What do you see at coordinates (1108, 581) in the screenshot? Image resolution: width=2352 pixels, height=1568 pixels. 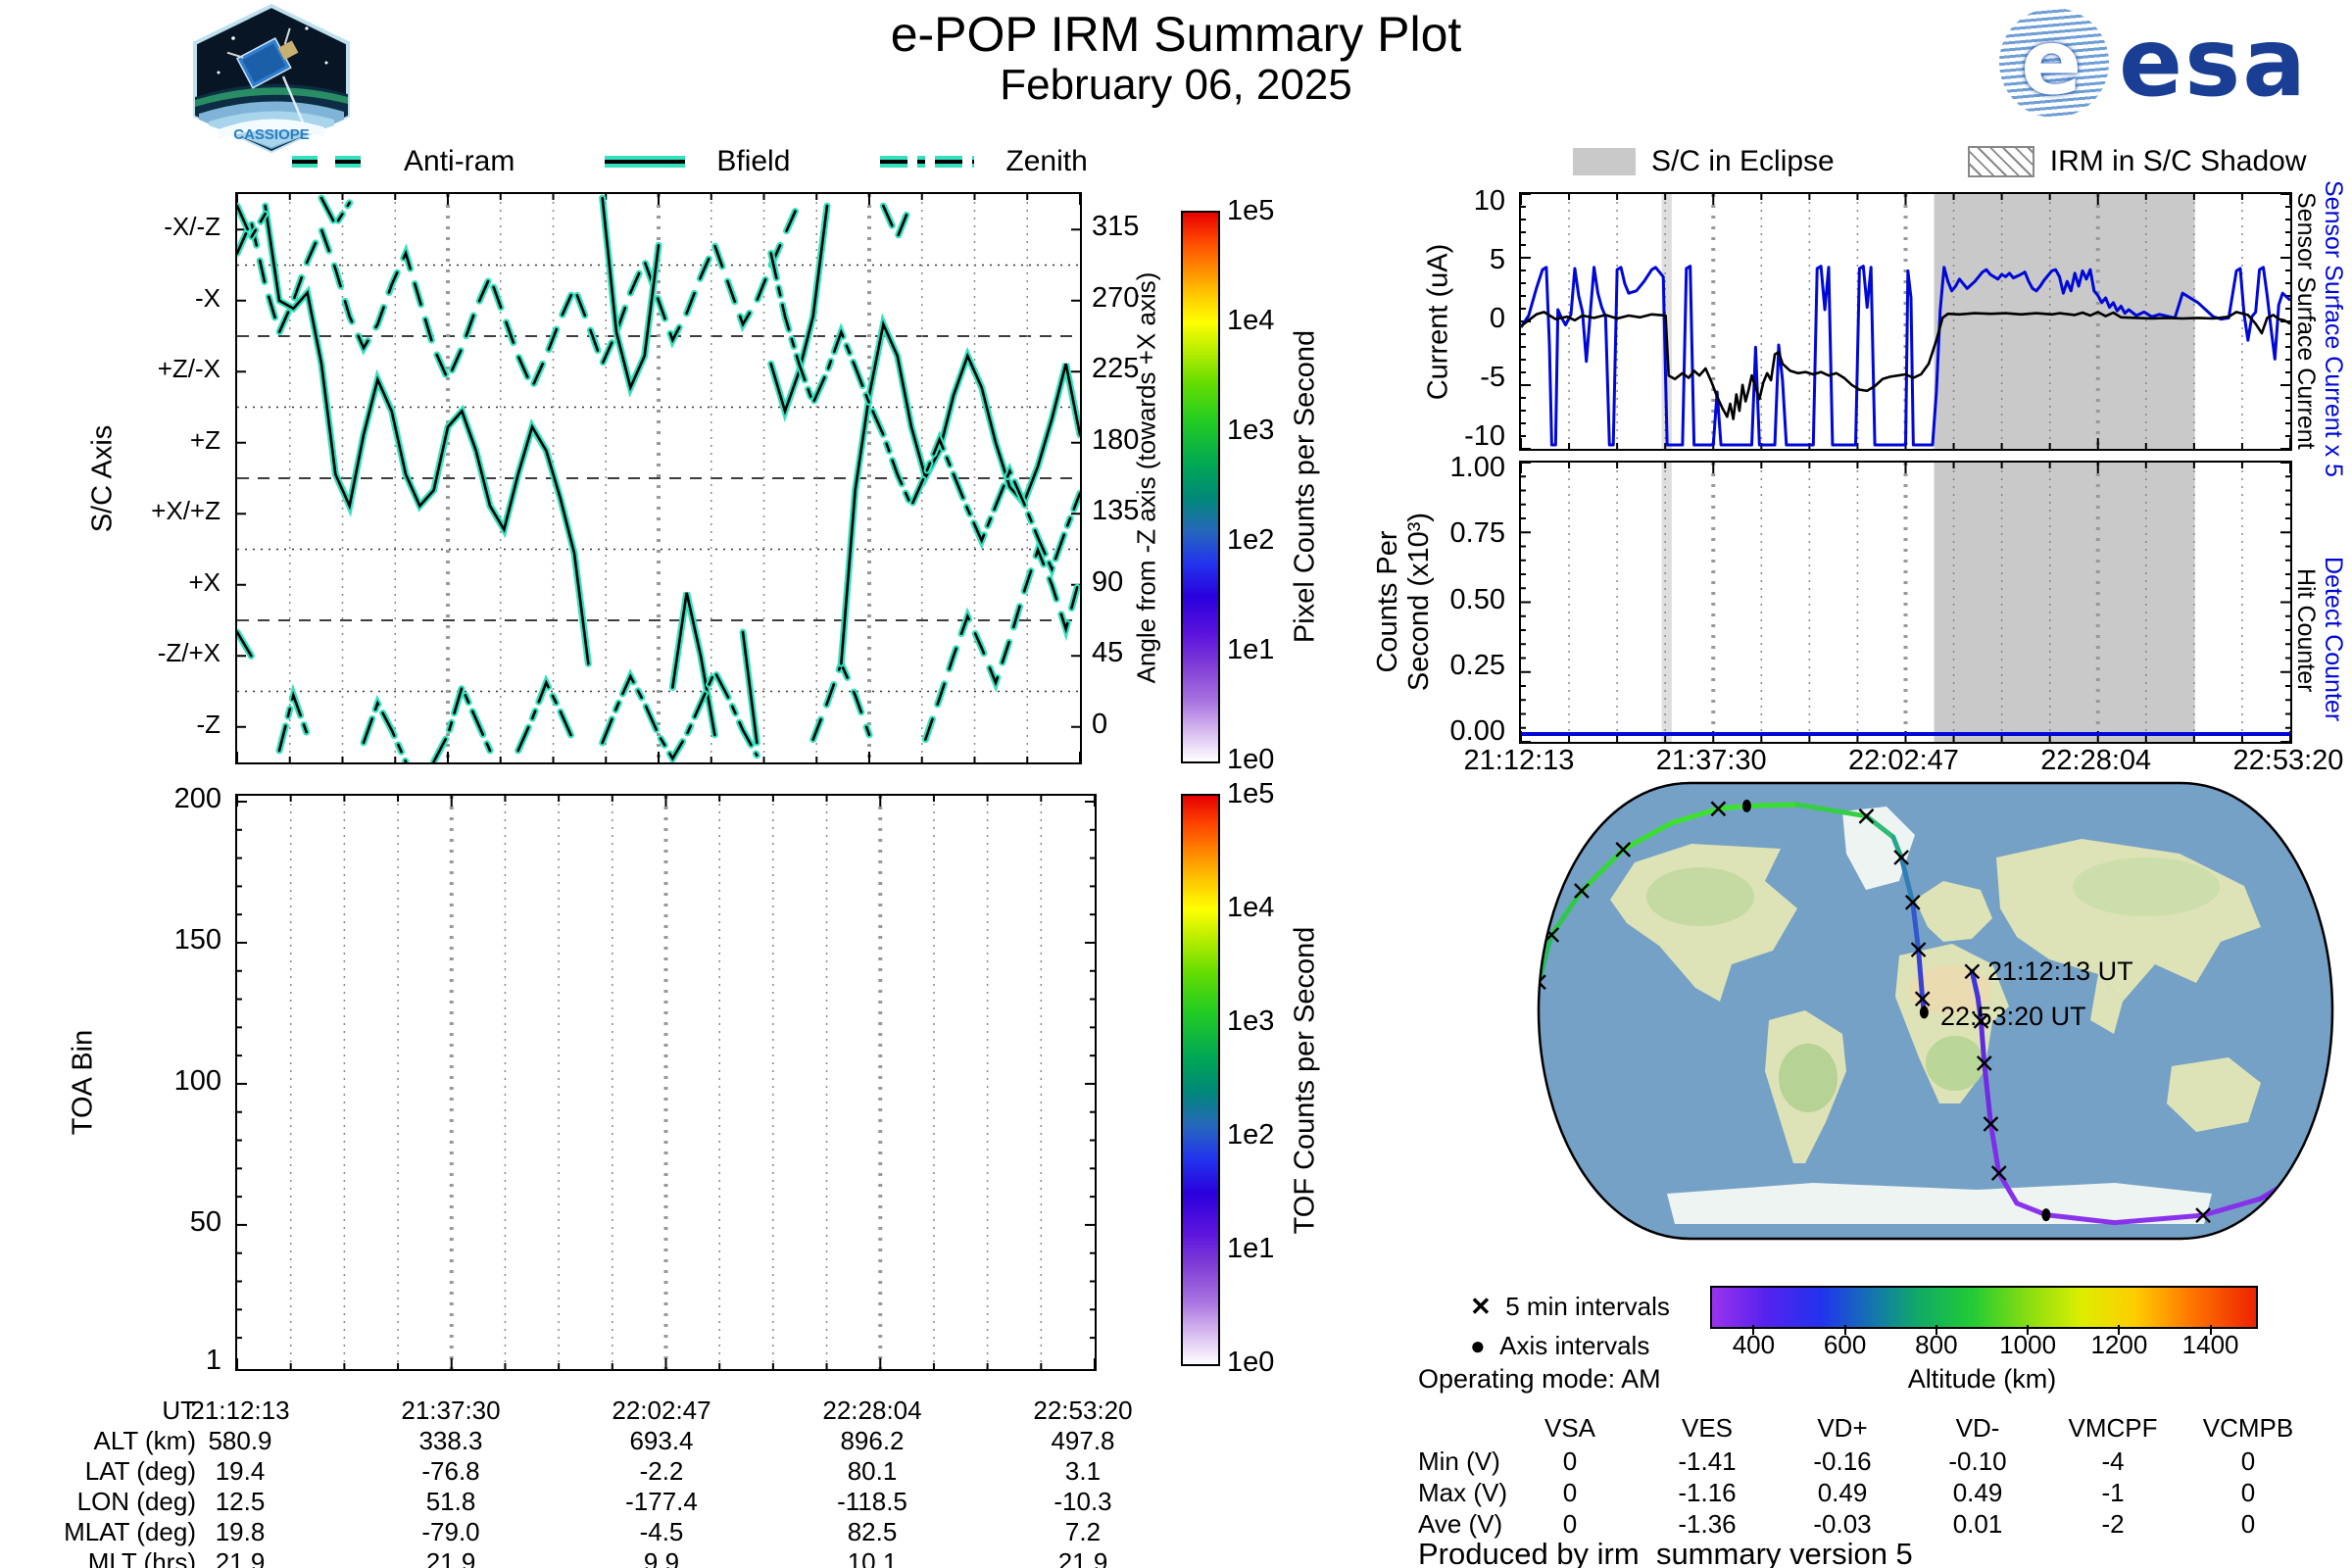 I see `angle-rtick: 90` at bounding box center [1108, 581].